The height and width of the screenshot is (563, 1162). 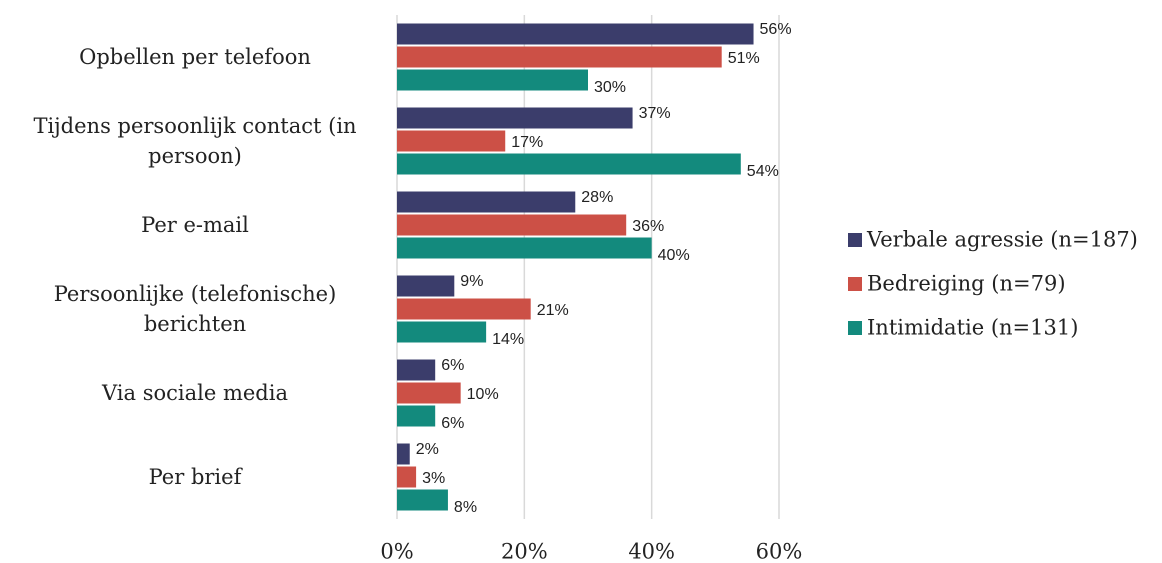 What do you see at coordinates (524, 551) in the screenshot?
I see `x-tick-label: 20%` at bounding box center [524, 551].